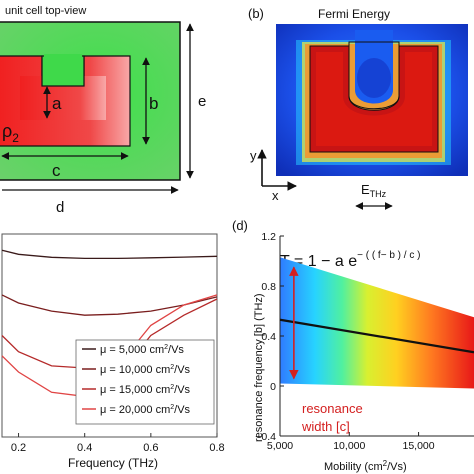 The width and height of the screenshot is (474, 474). What do you see at coordinates (142, 350) in the screenshot?
I see `legend-entry: μ = 5,000 cm2/Vs` at bounding box center [142, 350].